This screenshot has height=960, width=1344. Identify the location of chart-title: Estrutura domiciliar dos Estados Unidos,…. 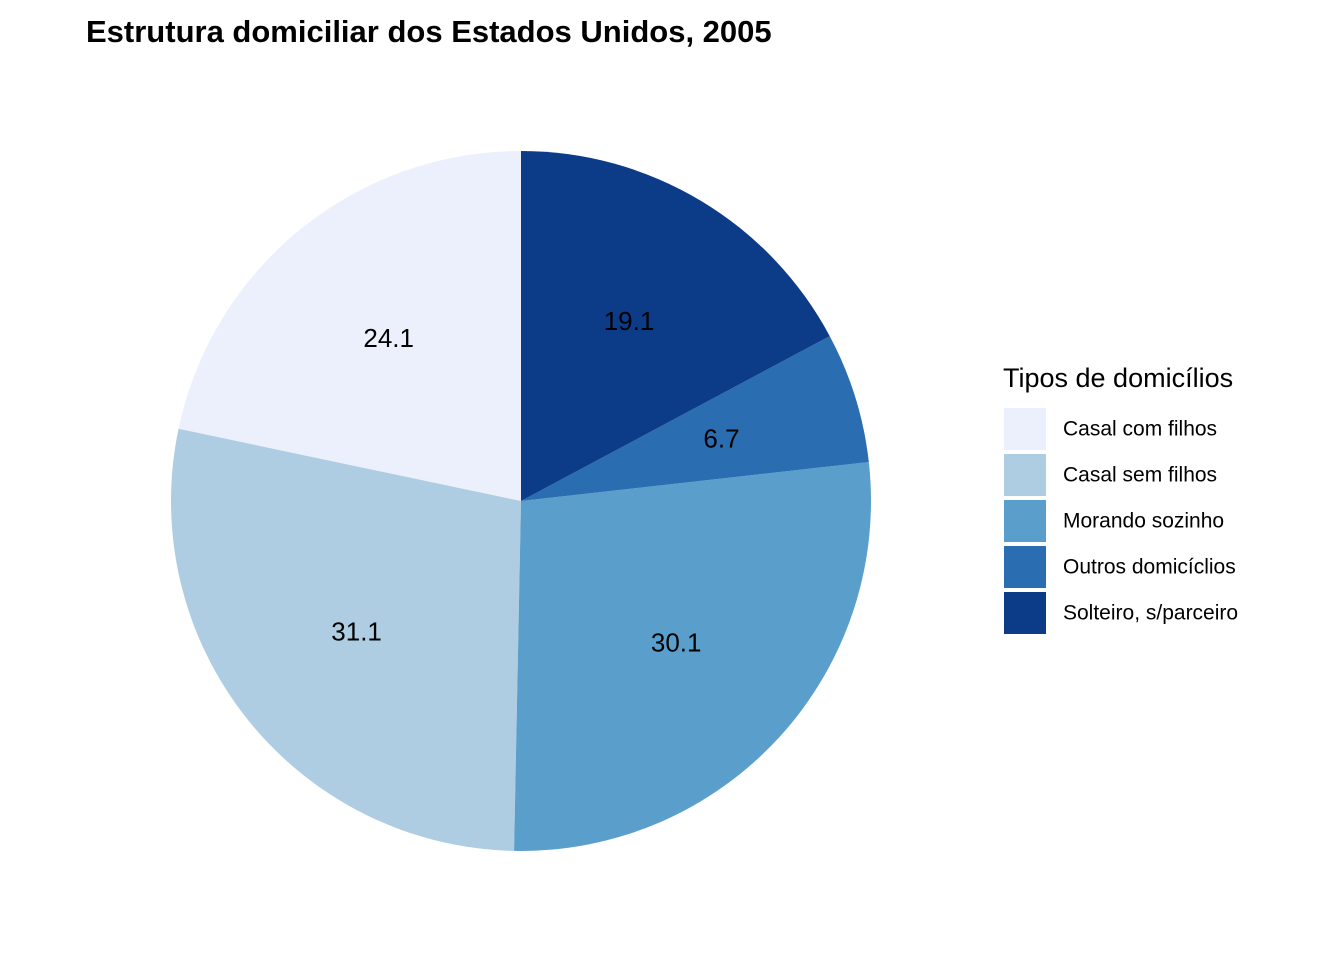
(429, 31).